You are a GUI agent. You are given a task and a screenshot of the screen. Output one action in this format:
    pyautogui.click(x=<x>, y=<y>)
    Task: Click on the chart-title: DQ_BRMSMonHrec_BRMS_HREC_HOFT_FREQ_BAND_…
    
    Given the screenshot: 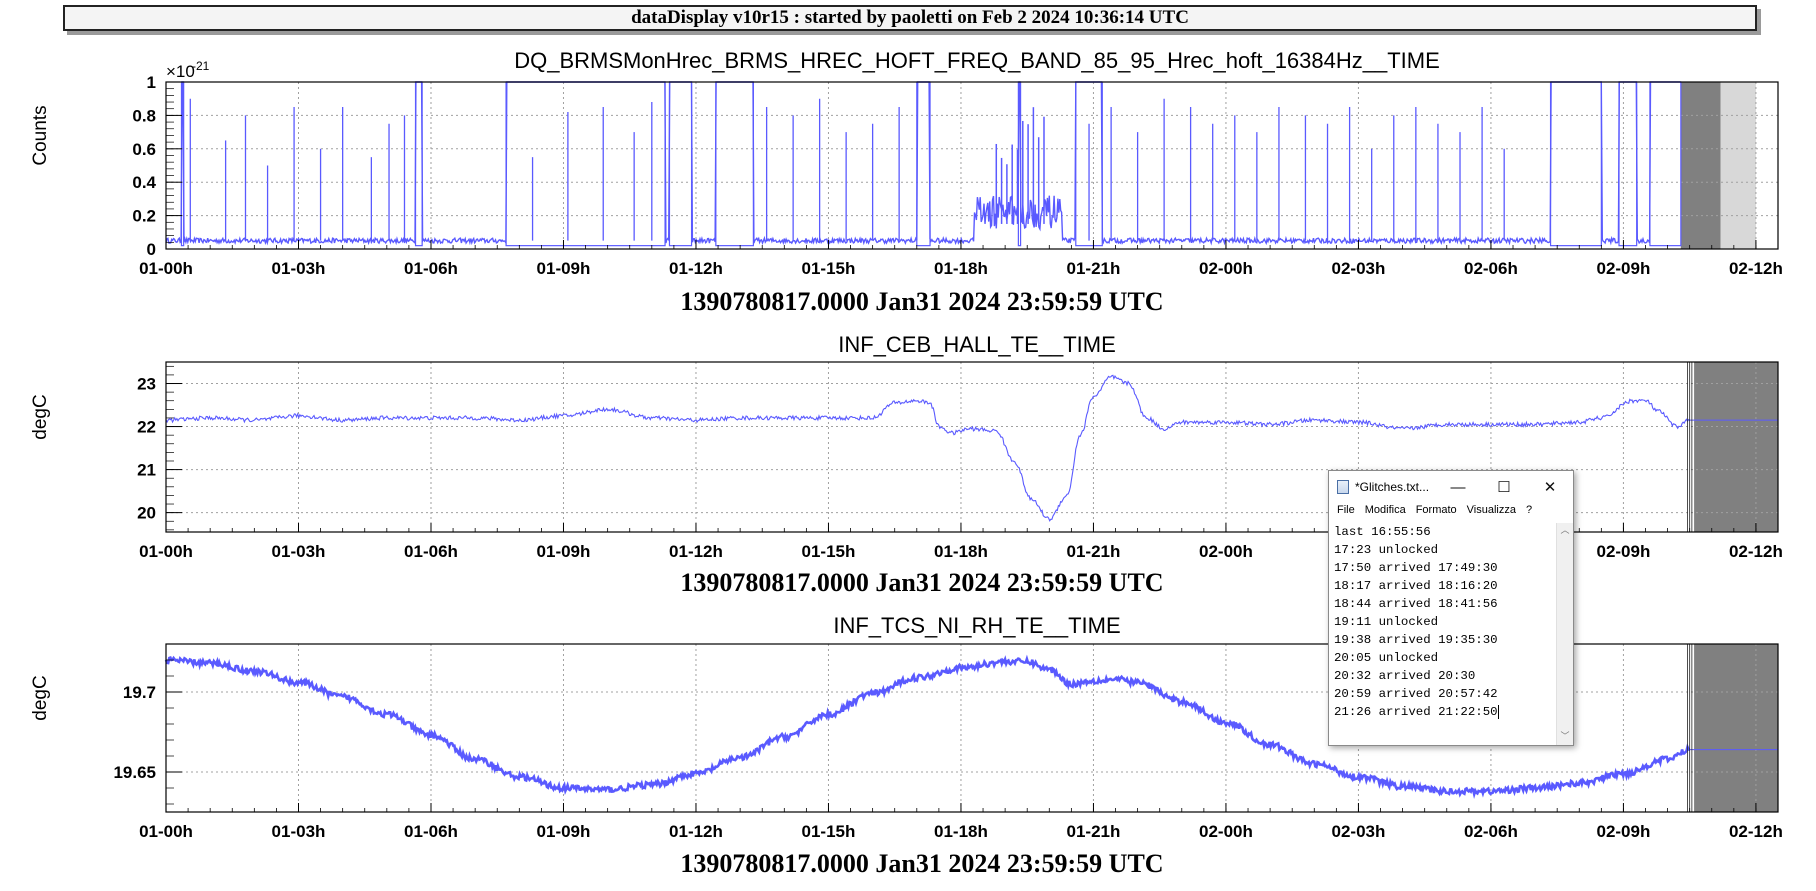 What is the action you would take?
    pyautogui.click(x=977, y=60)
    